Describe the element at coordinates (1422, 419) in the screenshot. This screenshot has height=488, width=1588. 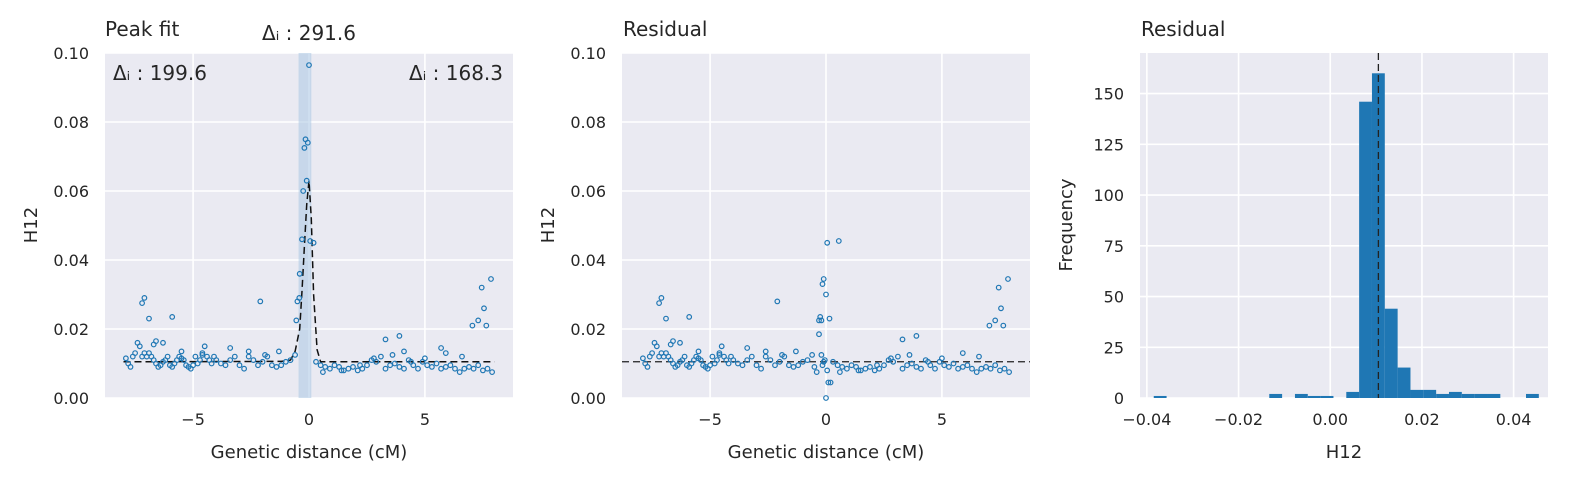
I see `x-tick-label: 0.02` at that location.